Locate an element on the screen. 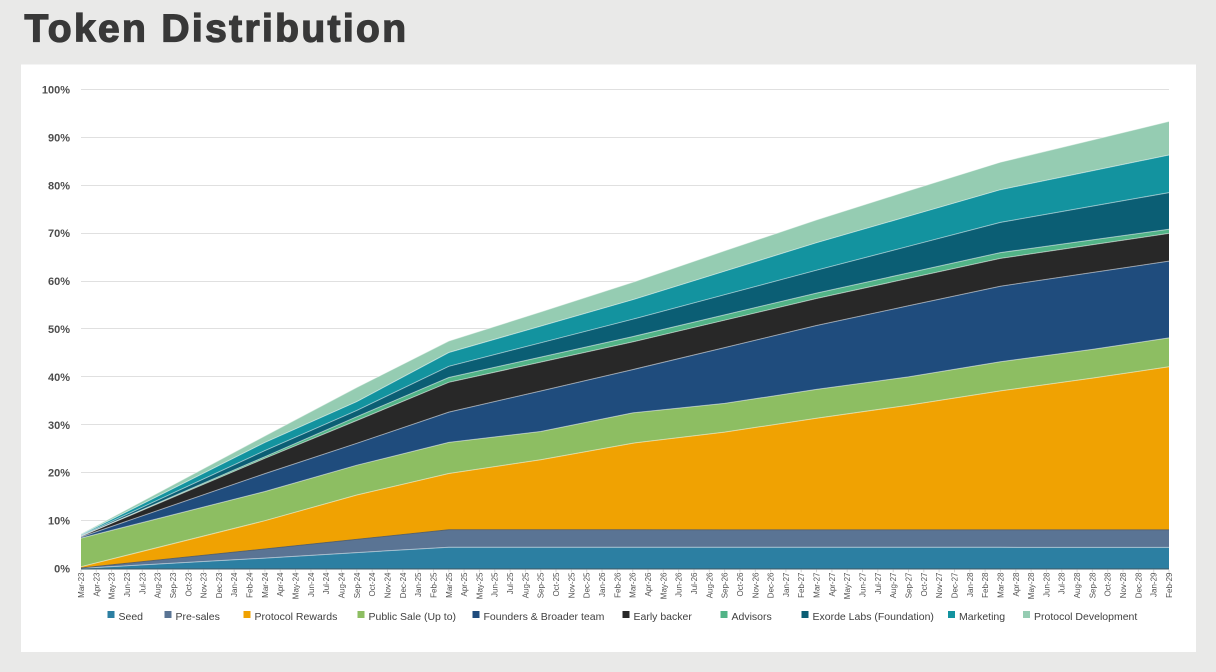 The width and height of the screenshot is (1216, 672). svg-text: Jan-26 is located at coordinates (602, 584).